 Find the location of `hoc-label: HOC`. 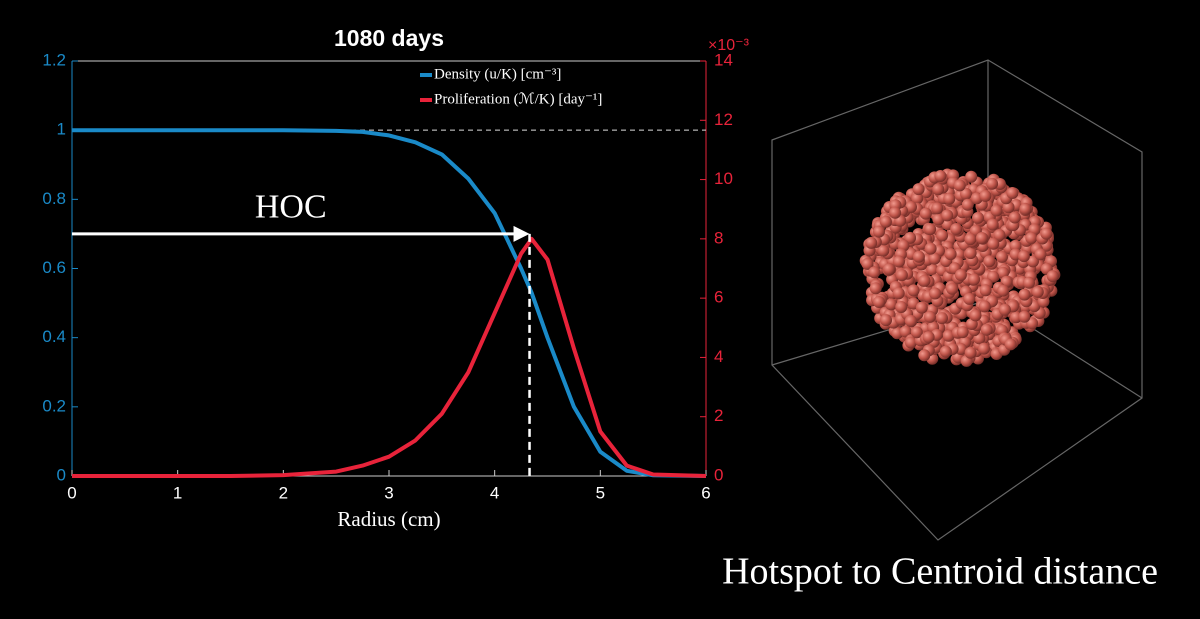

hoc-label: HOC is located at coordinates (291, 207).